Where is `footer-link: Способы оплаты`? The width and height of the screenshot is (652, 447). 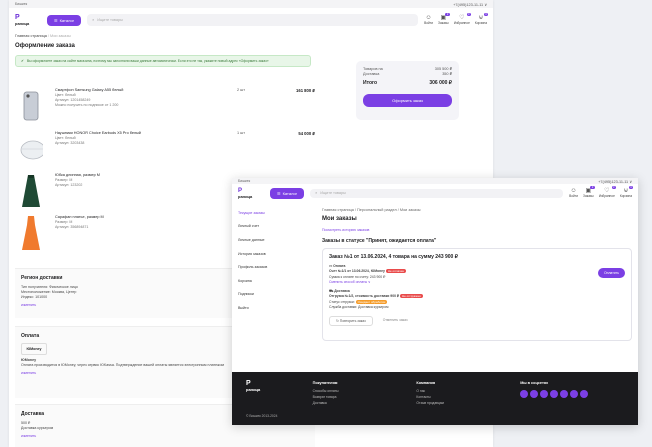 footer-link: Способы оплаты is located at coordinates (325, 390).